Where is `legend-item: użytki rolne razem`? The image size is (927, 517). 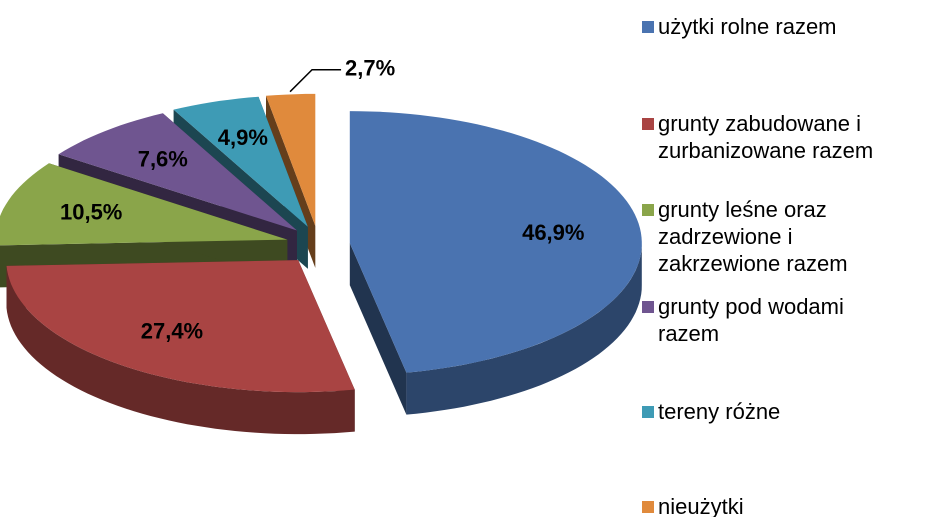
legend-item: użytki rolne razem is located at coordinates (769, 26).